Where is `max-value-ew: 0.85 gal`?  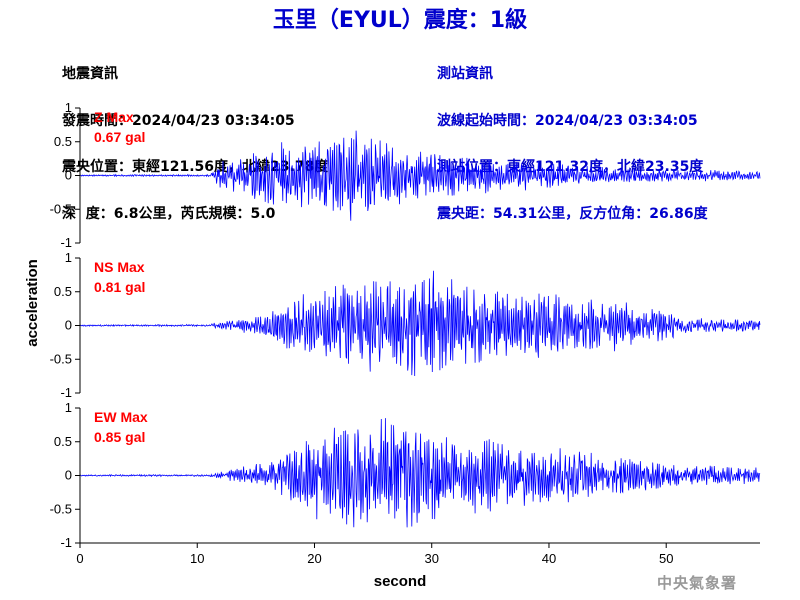
max-value-ew: 0.85 gal is located at coordinates (119, 437).